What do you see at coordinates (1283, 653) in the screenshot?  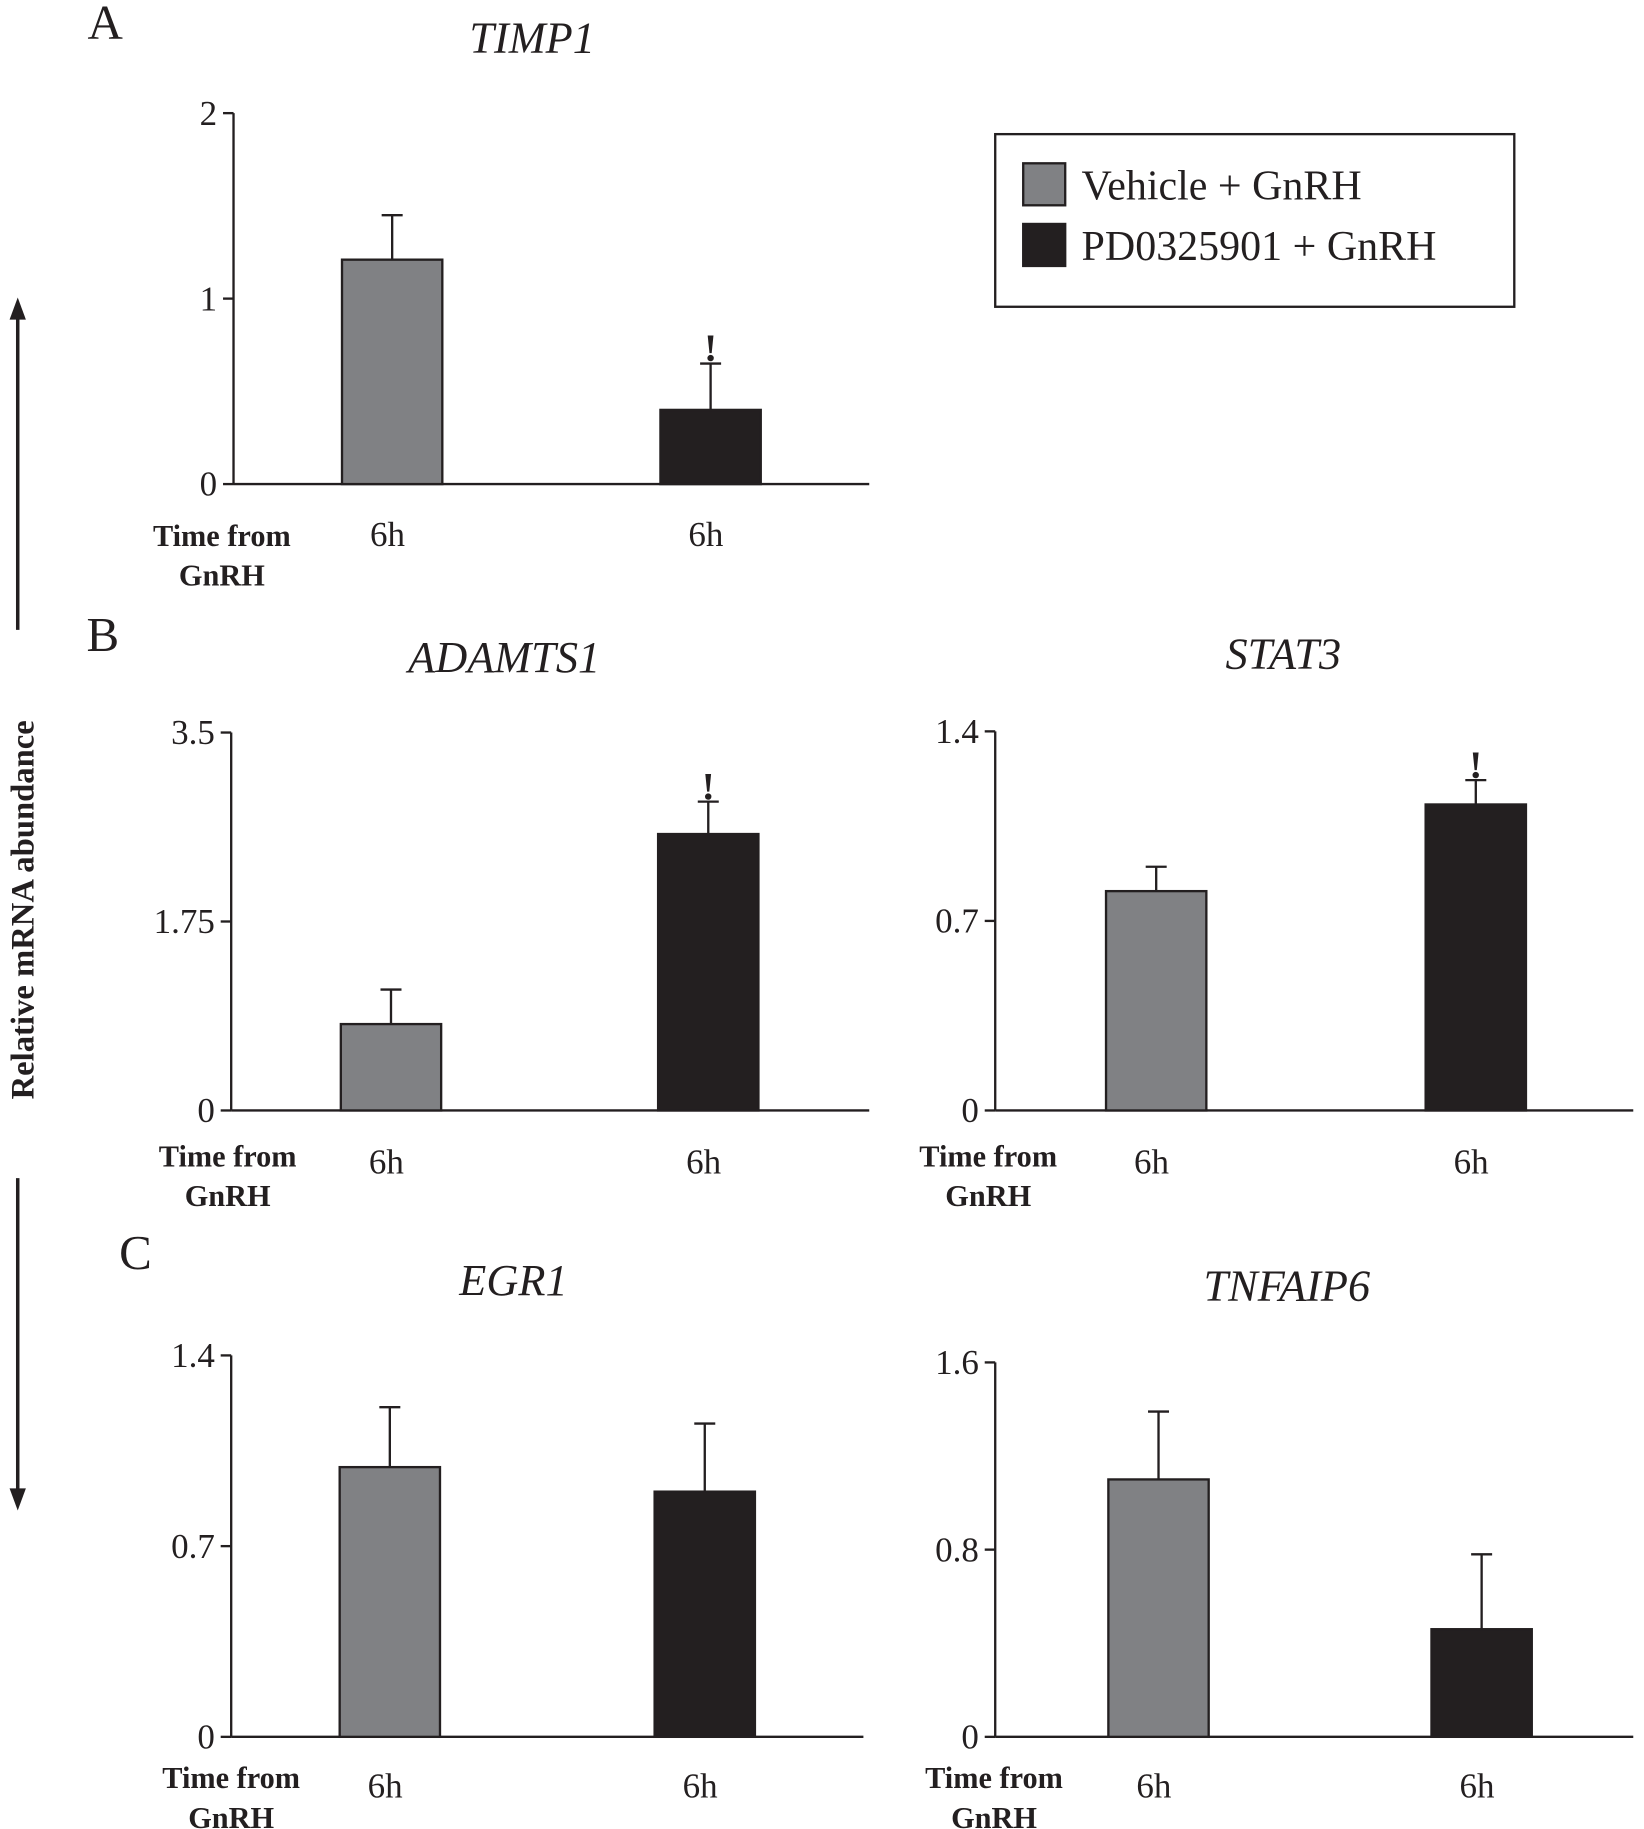 I see `chart-title: STAT3` at bounding box center [1283, 653].